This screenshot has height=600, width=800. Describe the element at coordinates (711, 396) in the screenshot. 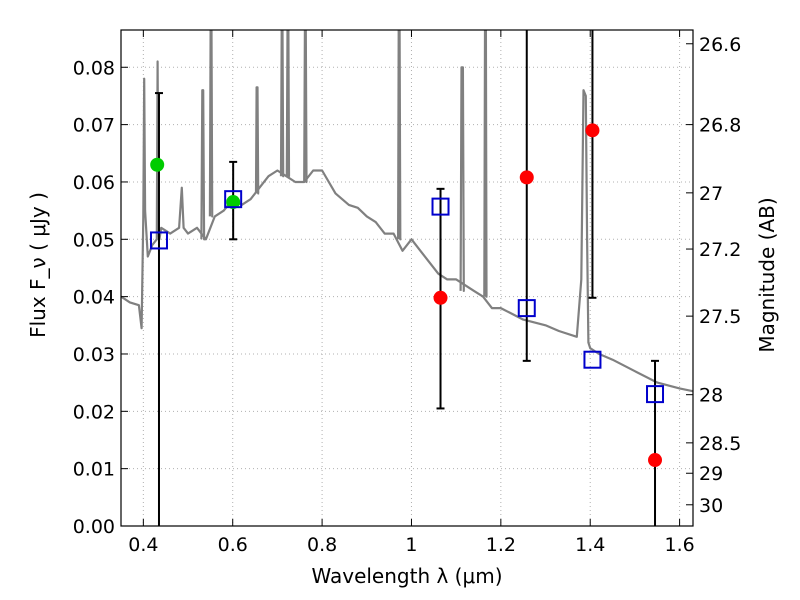

I see `right-tick-label: 28` at that location.